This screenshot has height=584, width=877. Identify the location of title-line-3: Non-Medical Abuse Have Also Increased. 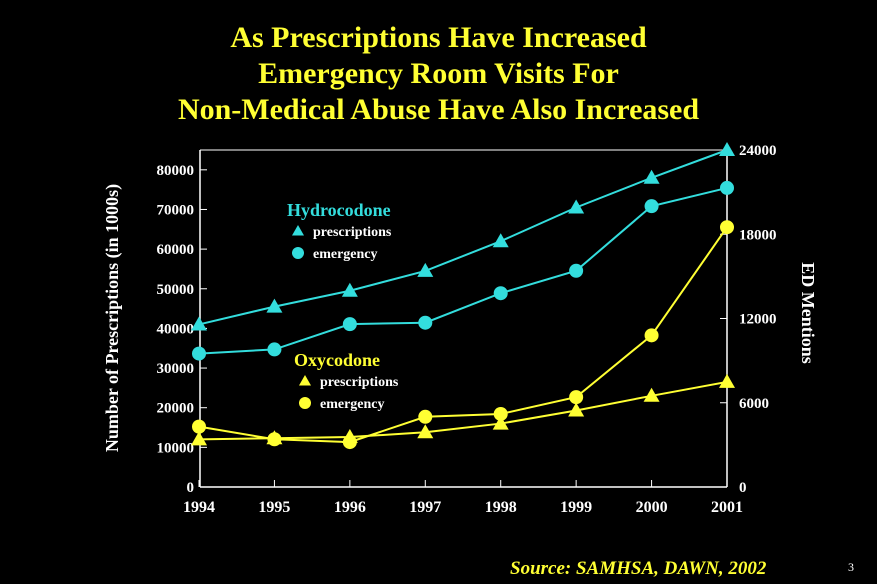
(438, 109).